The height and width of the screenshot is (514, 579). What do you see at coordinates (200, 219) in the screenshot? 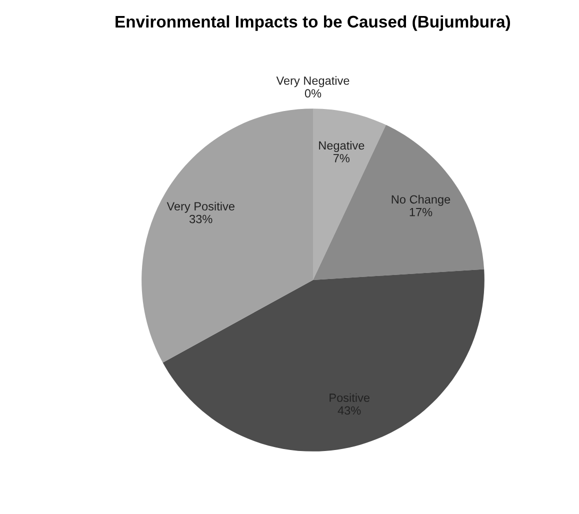
I see `data-label: 33%` at bounding box center [200, 219].